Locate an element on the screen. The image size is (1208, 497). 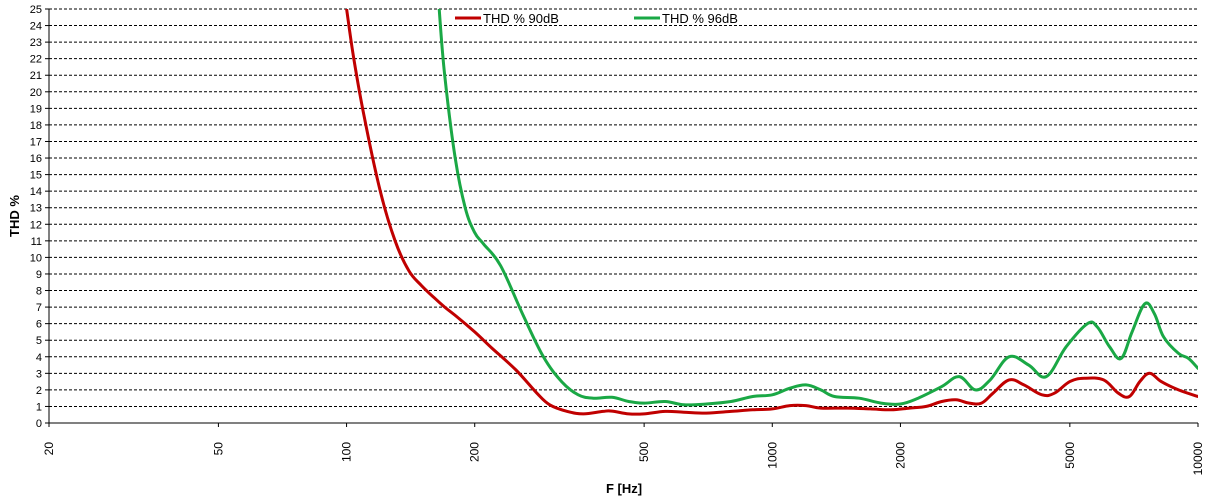
y-tick-label: 6 is located at coordinates (39, 325).